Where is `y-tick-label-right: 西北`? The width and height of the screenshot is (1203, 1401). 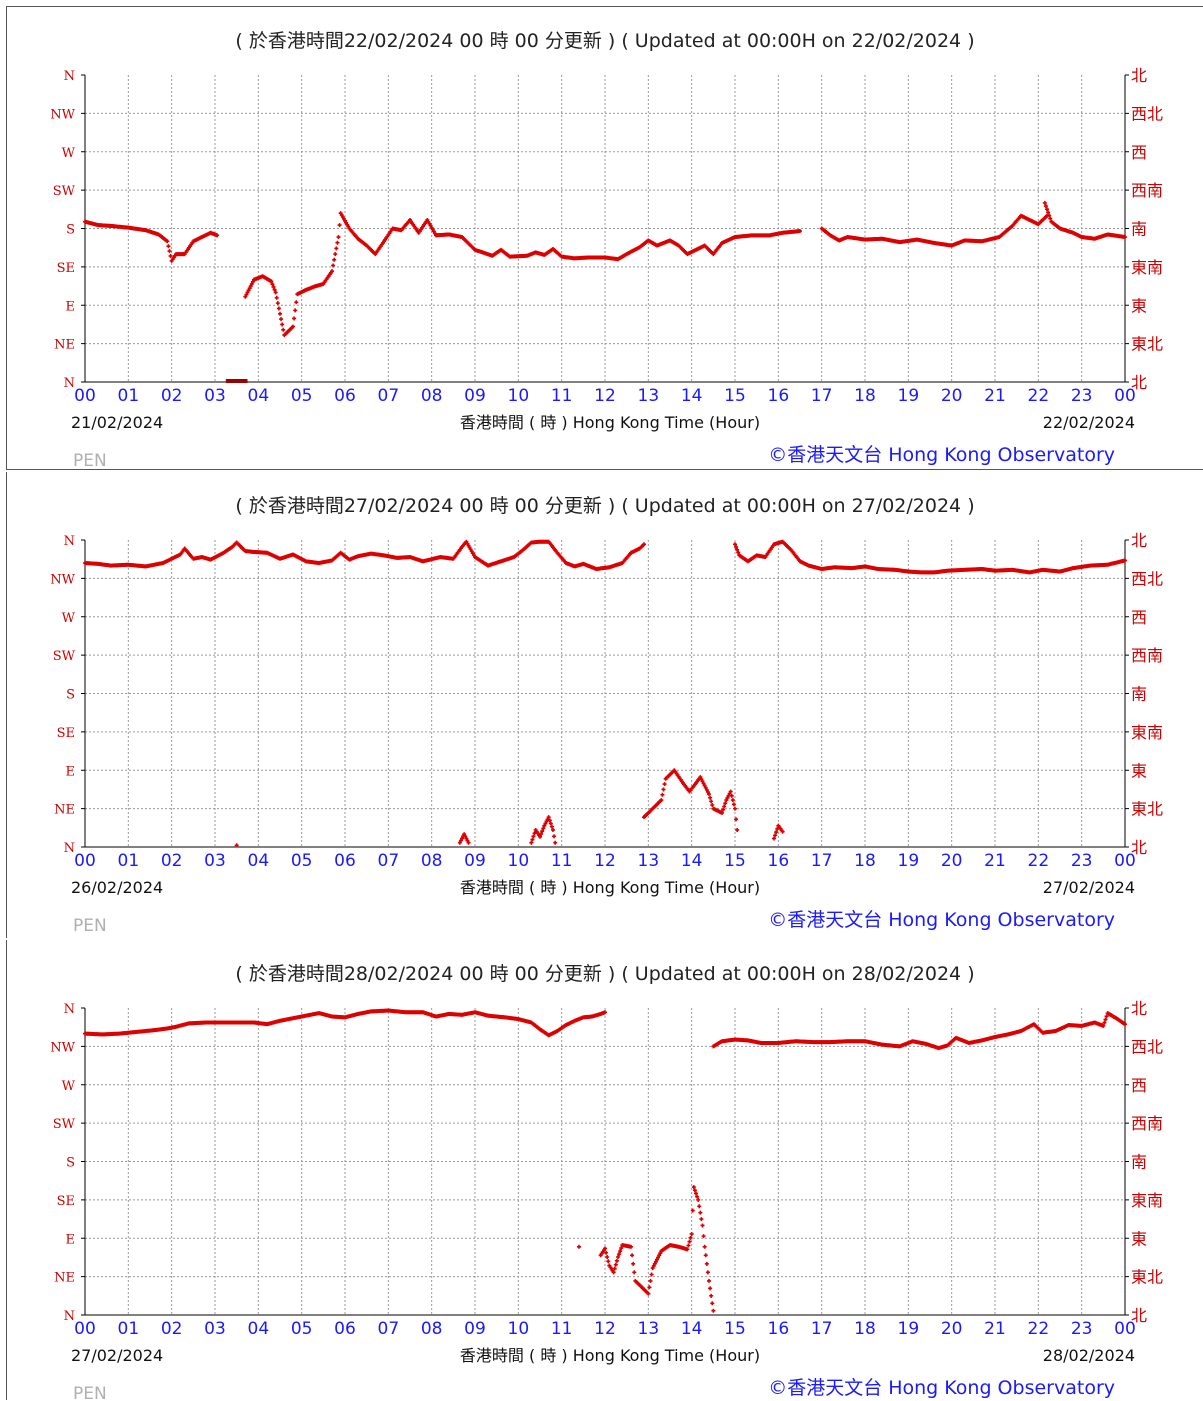 y-tick-label-right: 西北 is located at coordinates (1147, 1046).